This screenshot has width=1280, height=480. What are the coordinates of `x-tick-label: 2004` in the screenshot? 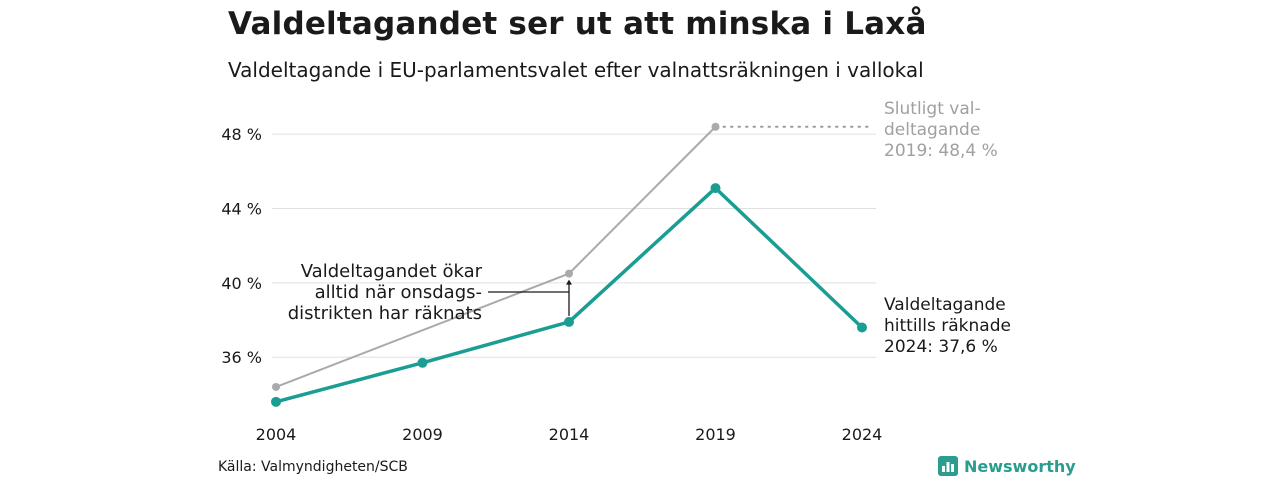 It's located at (276, 434).